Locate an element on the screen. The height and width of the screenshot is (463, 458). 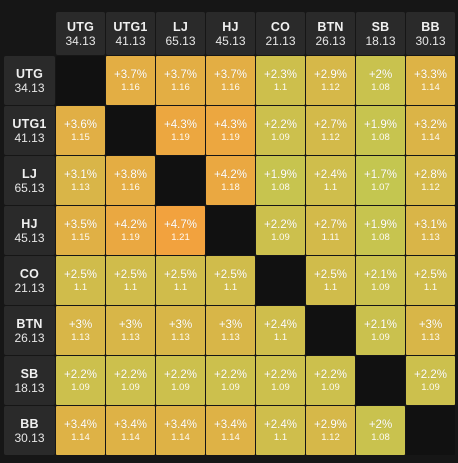
equity-change-value: +1.9% is located at coordinates (380, 124).